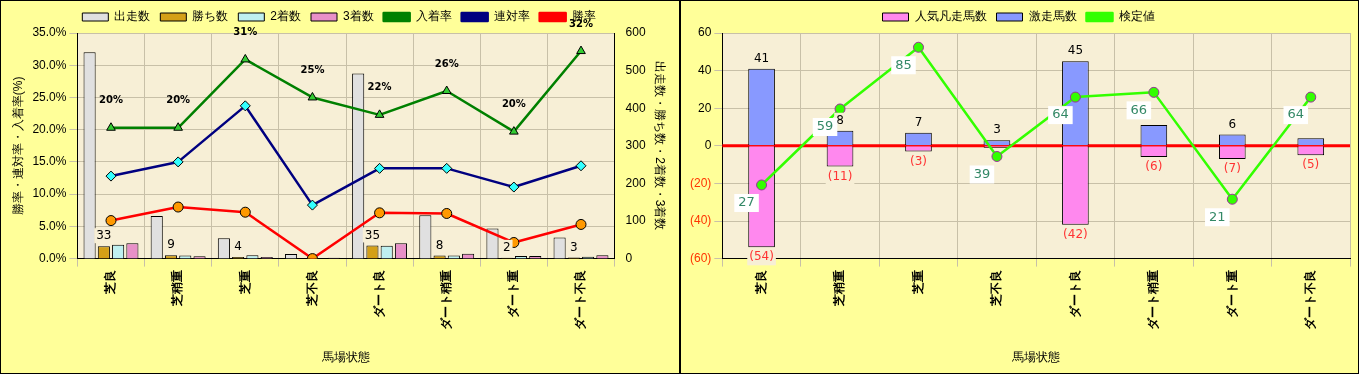 The height and width of the screenshot is (374, 1359). Describe the element at coordinates (132, 16) in the screenshot. I see `legend-label: 出走数` at that location.